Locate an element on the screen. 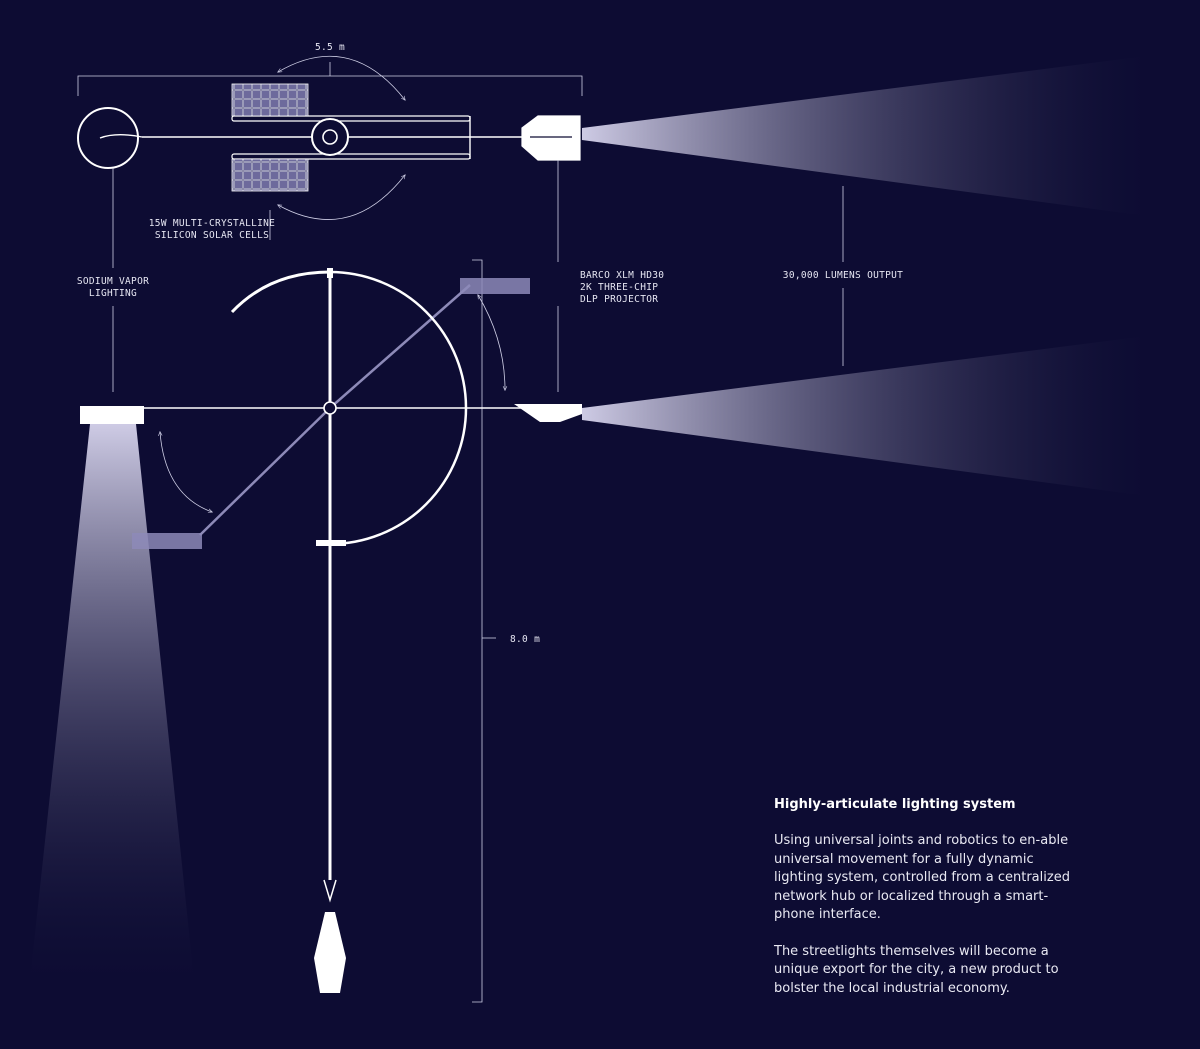  sodium-label-line1: SODIUM VAPOR is located at coordinates (113, 281).